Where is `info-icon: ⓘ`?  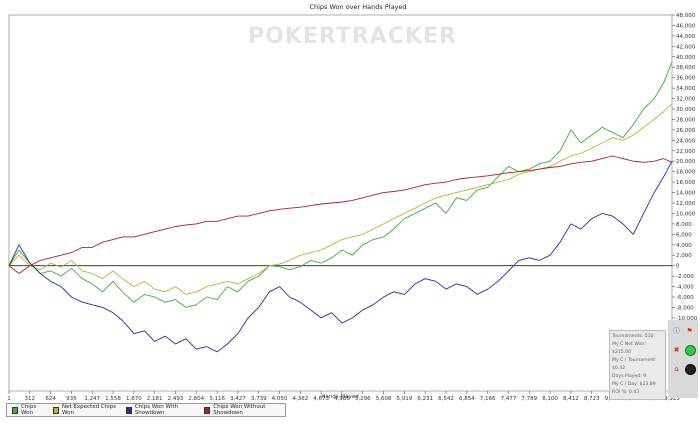
info-icon: ⓘ is located at coordinates (676, 330).